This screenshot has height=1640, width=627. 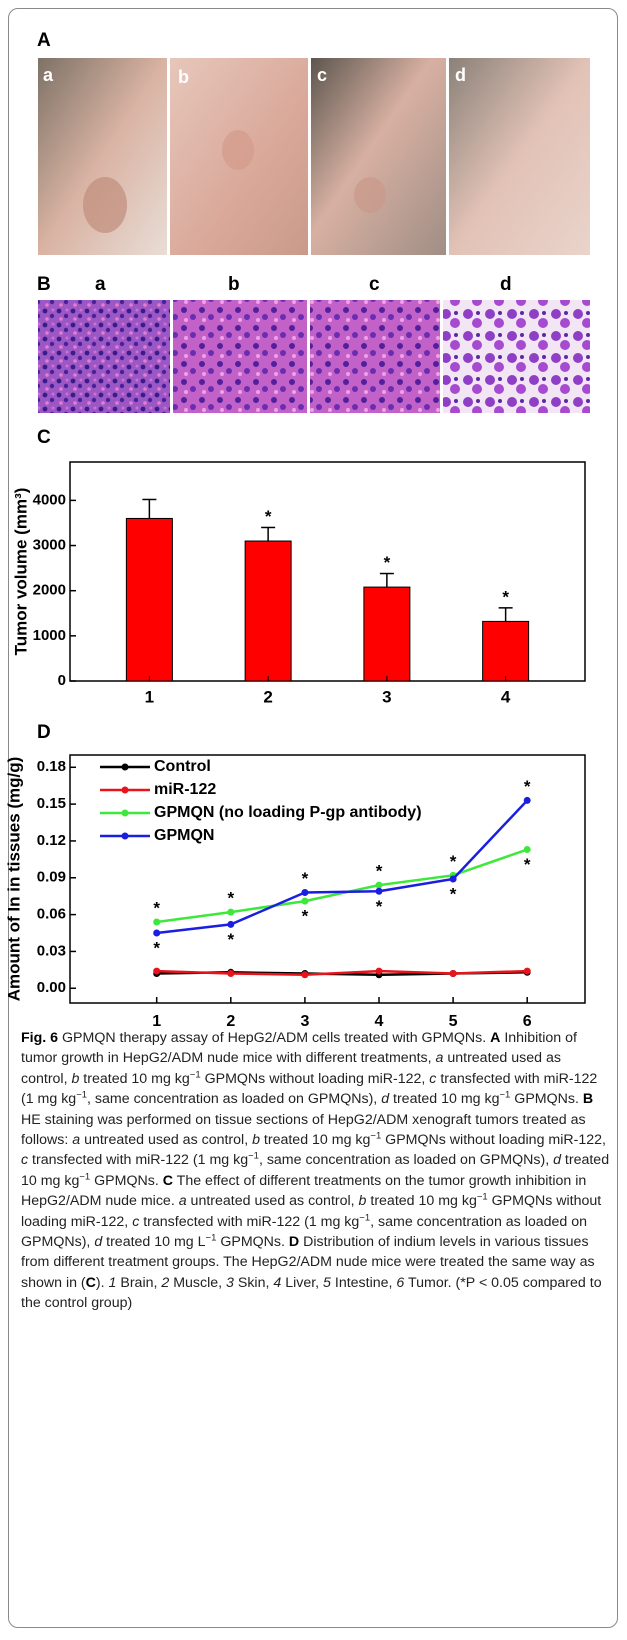 What do you see at coordinates (311, 1211) in the screenshot?
I see `caption-text: GPMQNs without loading miR-122,` at bounding box center [311, 1211].